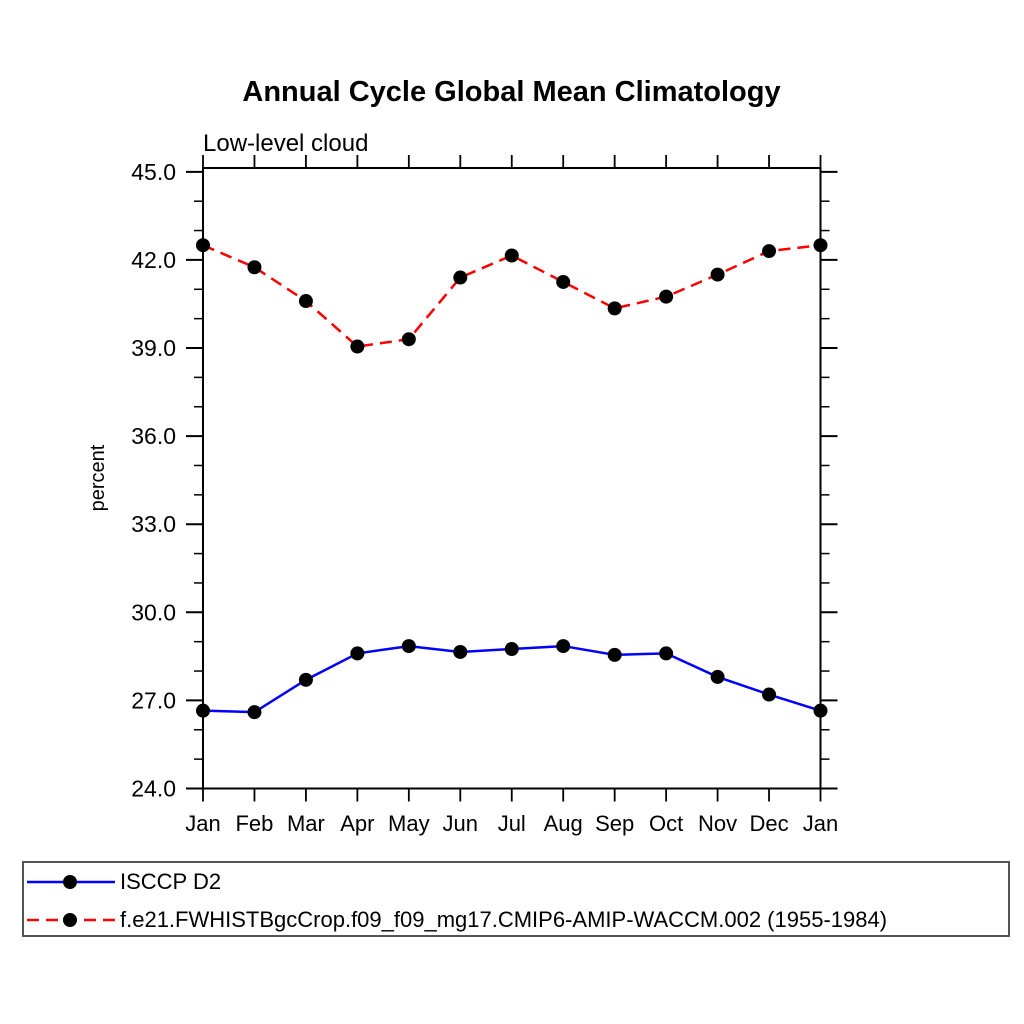 This screenshot has height=1024, width=1024. What do you see at coordinates (614, 823) in the screenshot?
I see `x-tick-label: Sep` at bounding box center [614, 823].